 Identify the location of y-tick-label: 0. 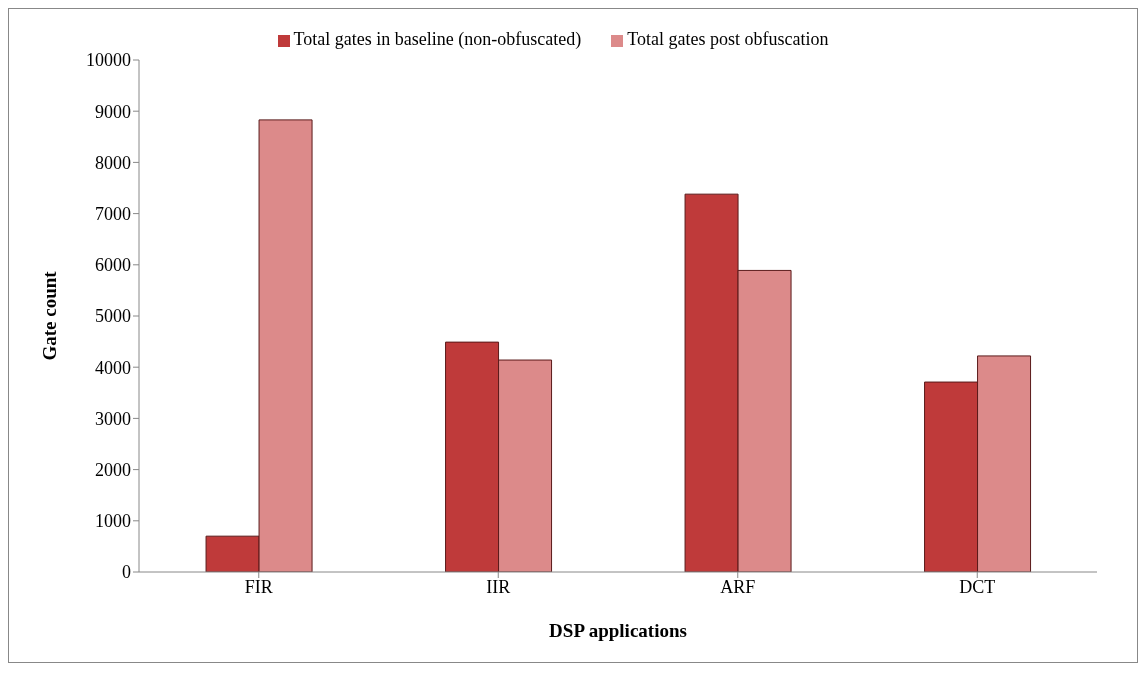
(126, 572).